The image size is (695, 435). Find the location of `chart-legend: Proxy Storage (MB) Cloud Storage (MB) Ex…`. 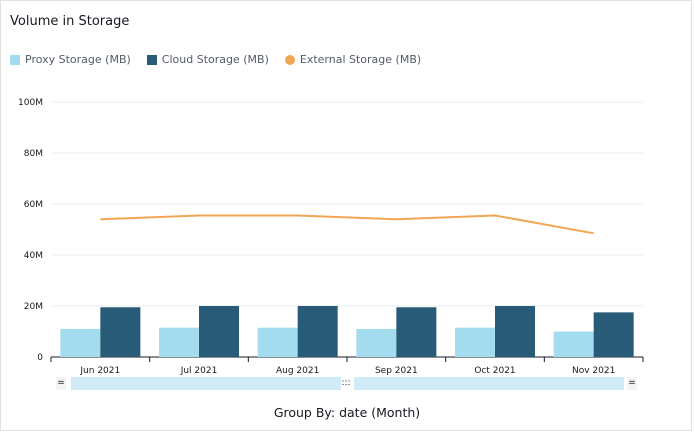

chart-legend: Proxy Storage (MB) Cloud Storage (MB) Ex… is located at coordinates (223, 59).